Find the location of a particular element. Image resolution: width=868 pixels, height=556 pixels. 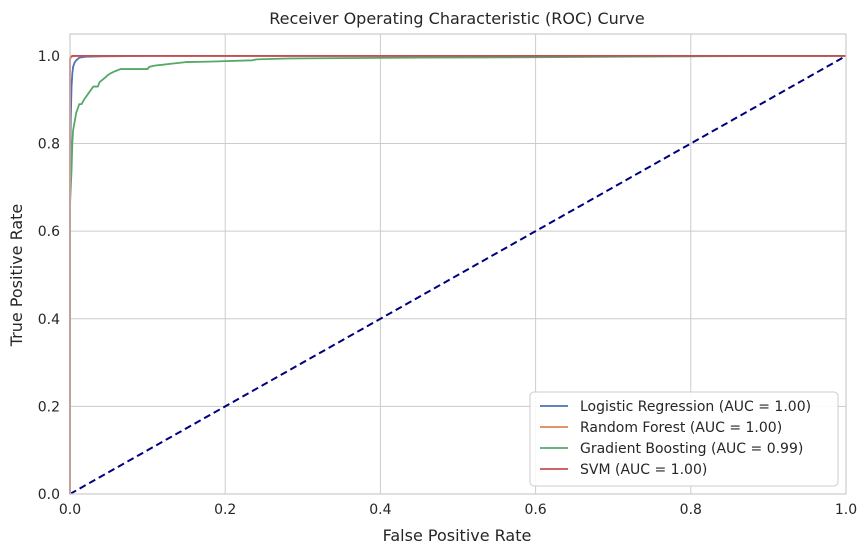

x-tick-label: 1.0 is located at coordinates (846, 510).